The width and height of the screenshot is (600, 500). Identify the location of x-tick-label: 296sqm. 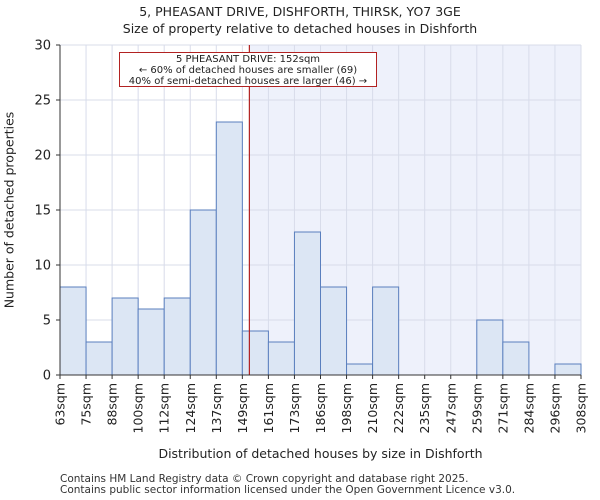
(554, 408).